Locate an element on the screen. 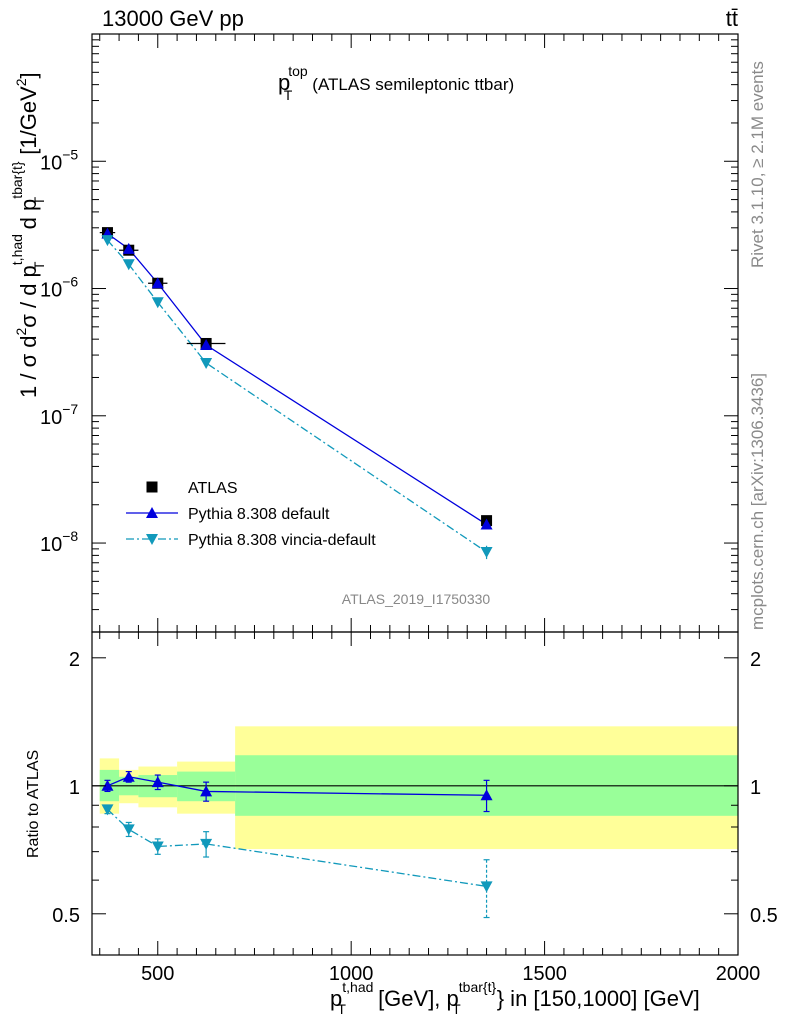 The width and height of the screenshot is (786, 1024). legend-vincia-marker is located at coordinates (152, 539).